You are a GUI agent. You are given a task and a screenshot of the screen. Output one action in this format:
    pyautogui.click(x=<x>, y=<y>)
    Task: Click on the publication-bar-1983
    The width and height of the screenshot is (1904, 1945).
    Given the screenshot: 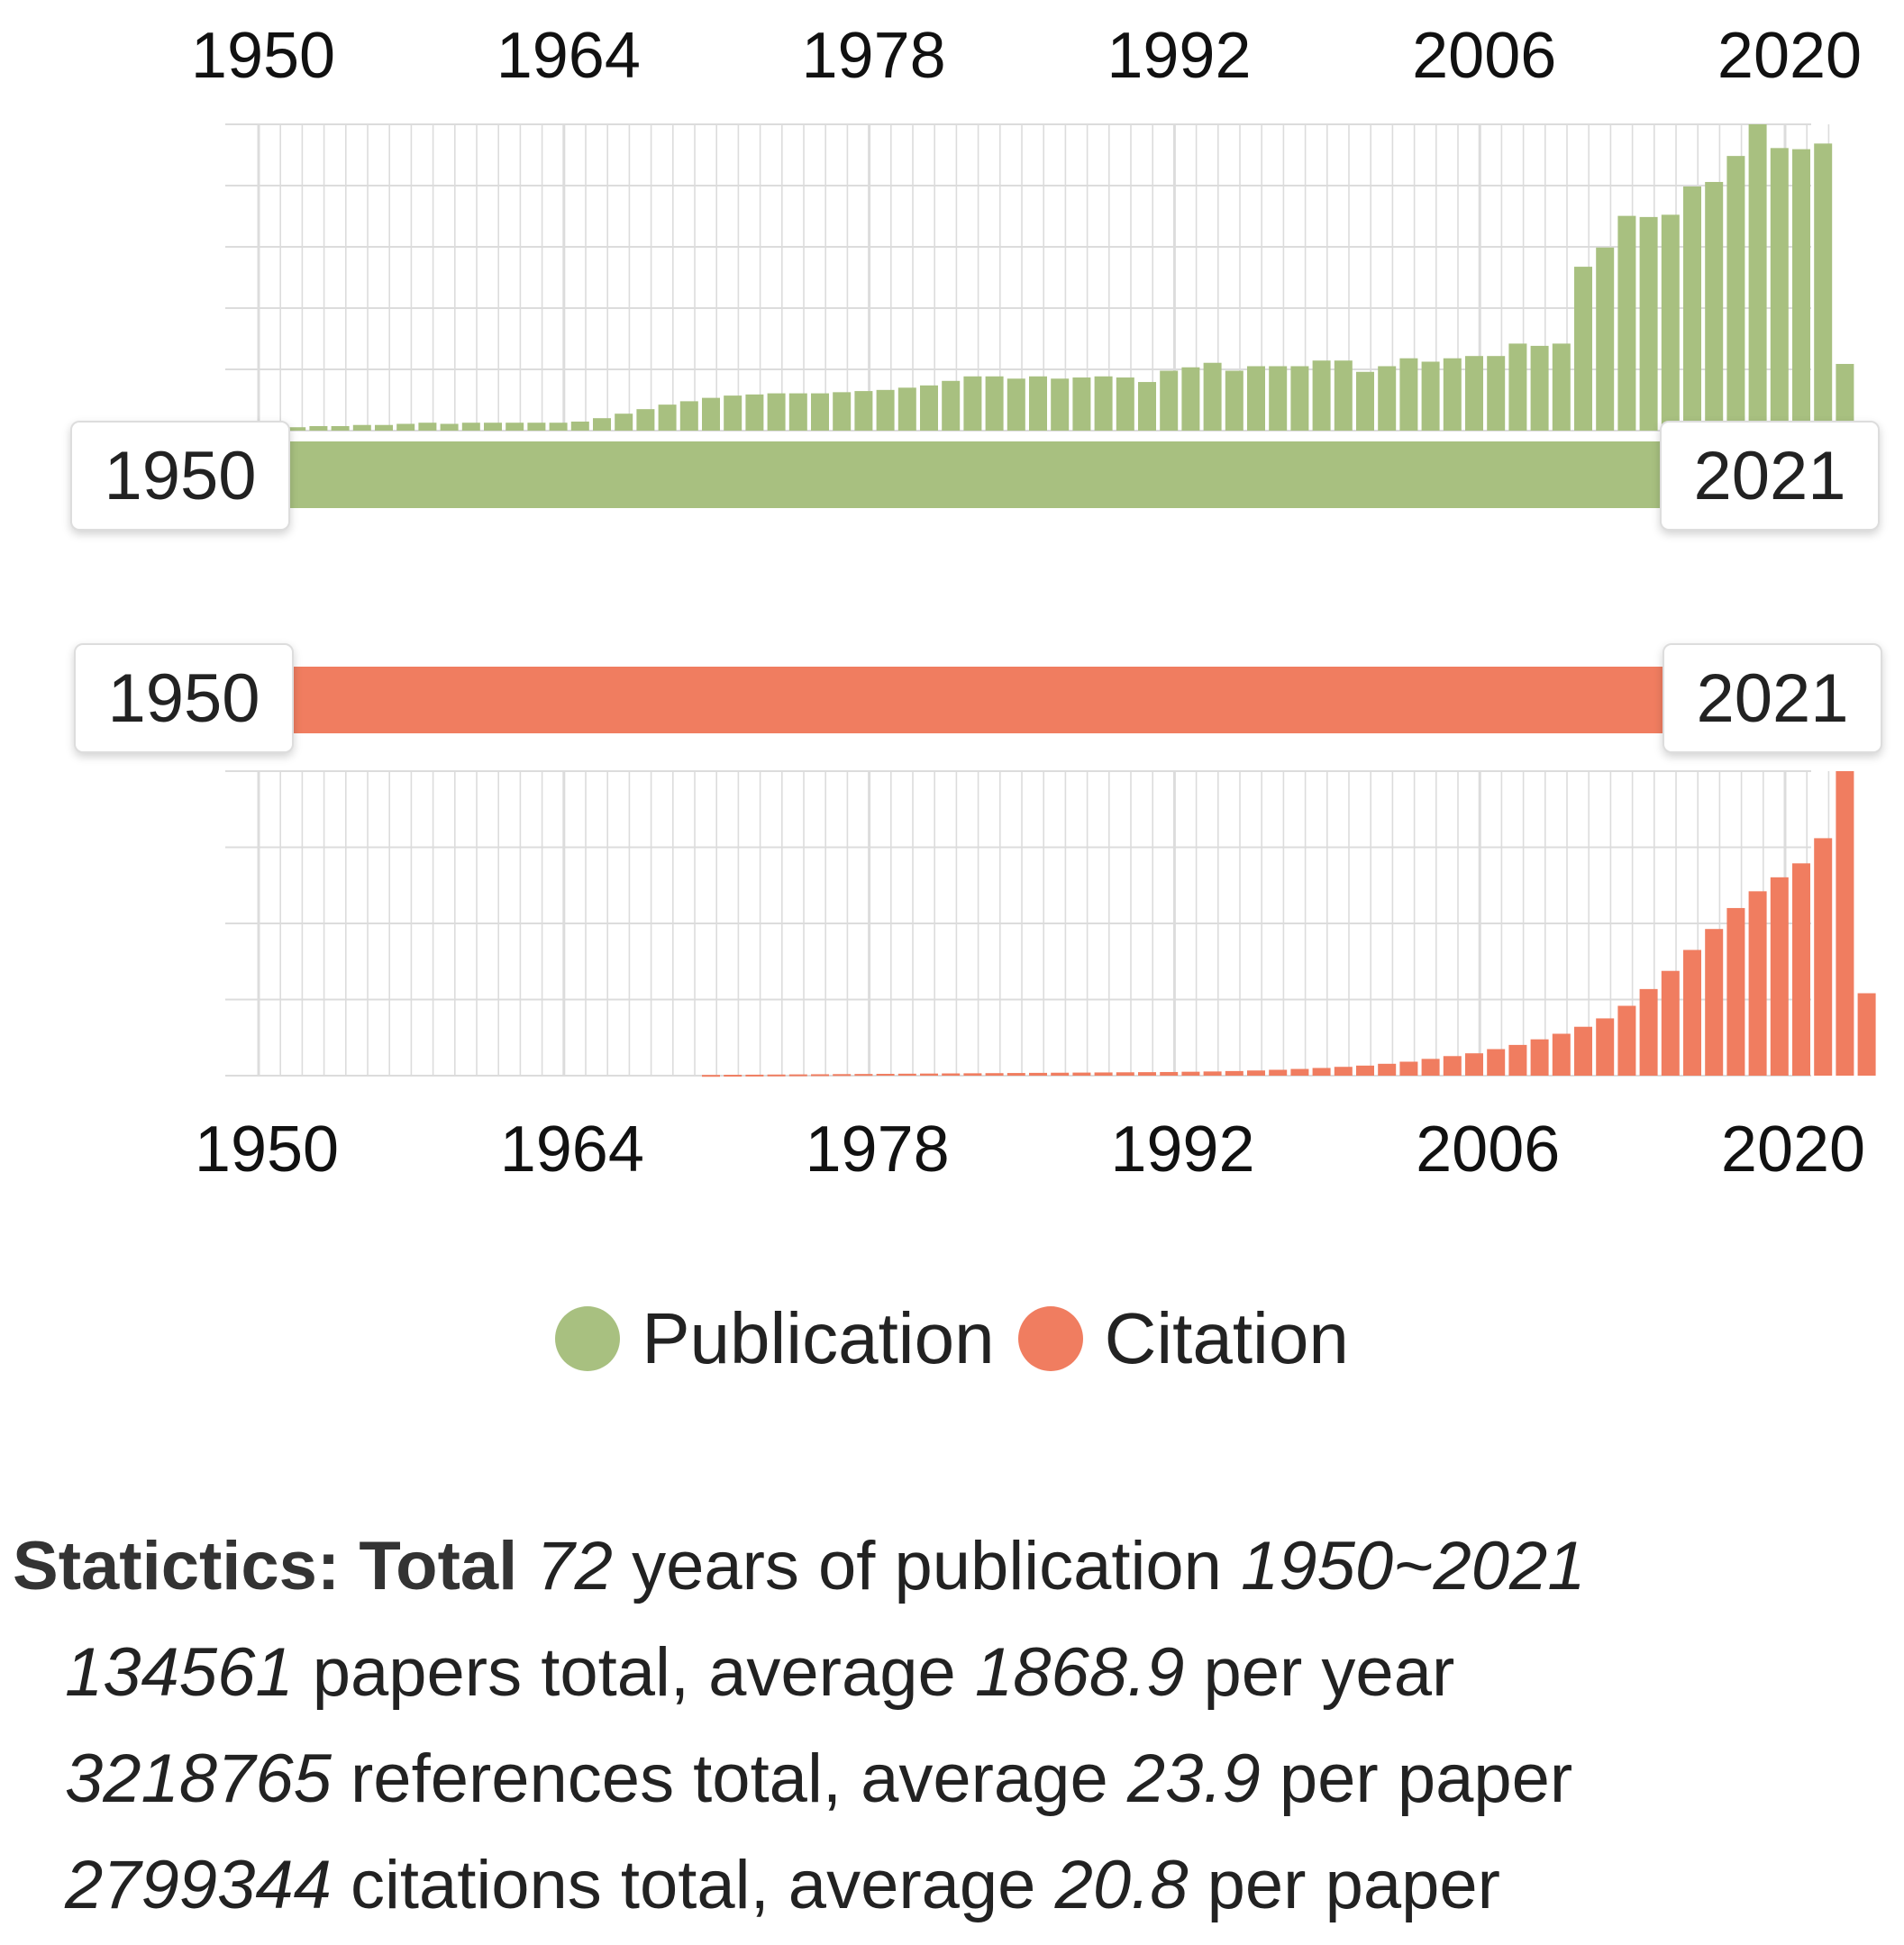 What is the action you would take?
    pyautogui.click(x=994, y=403)
    